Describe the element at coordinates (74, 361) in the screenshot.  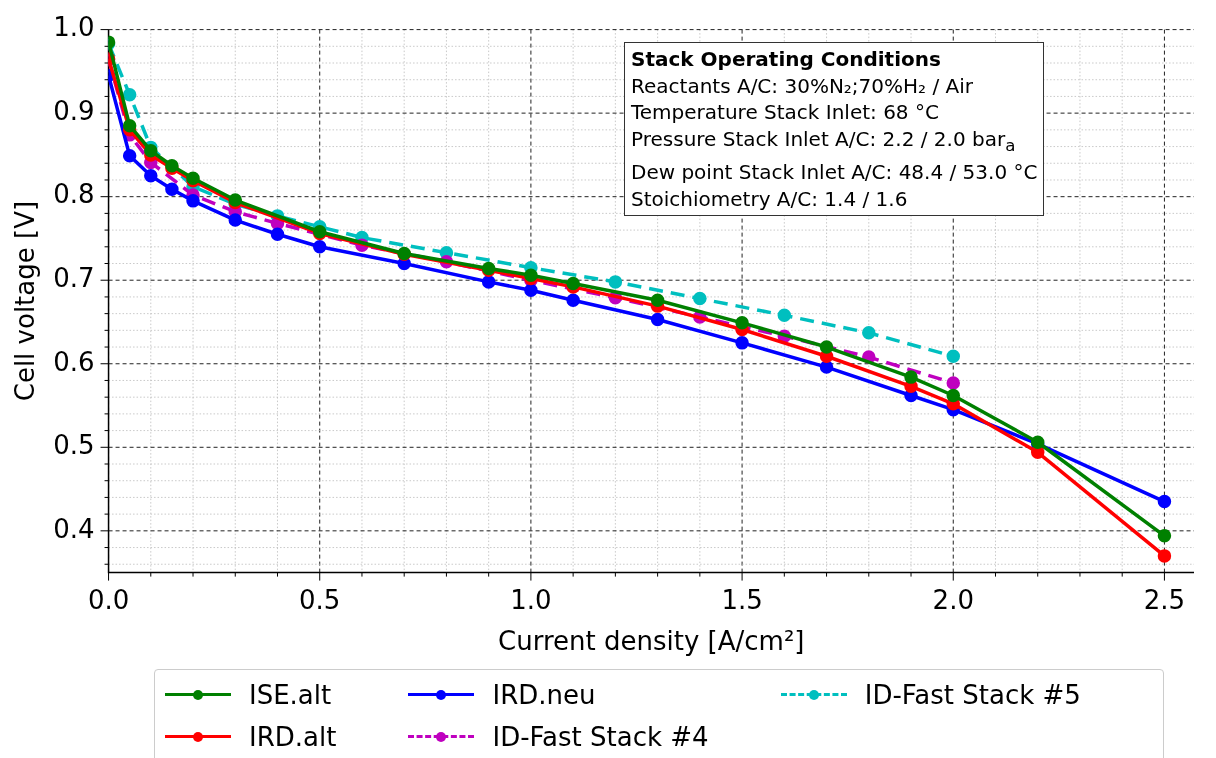
I see `y-tick-label: 0.6` at that location.